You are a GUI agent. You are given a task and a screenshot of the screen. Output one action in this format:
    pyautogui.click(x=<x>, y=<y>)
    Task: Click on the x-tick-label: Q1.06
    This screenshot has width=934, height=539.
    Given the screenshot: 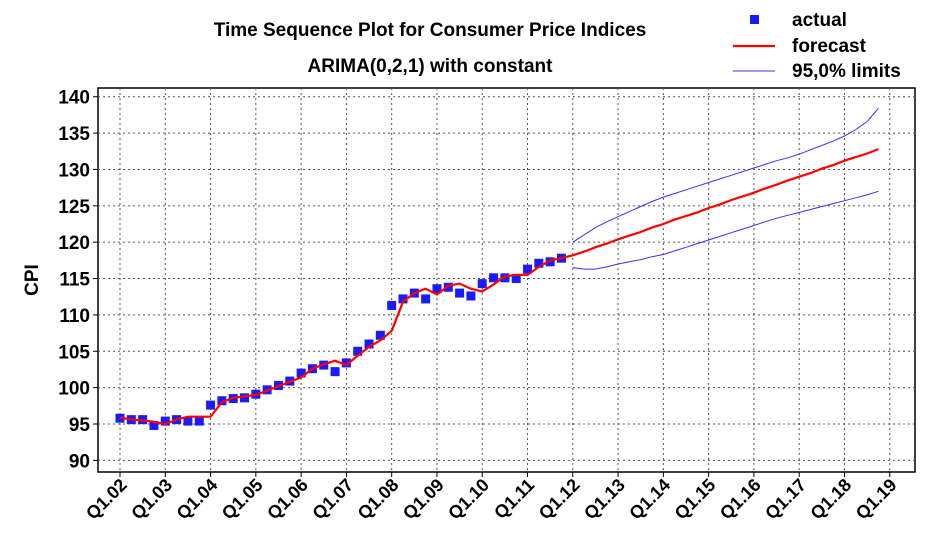 What is the action you would take?
    pyautogui.click(x=287, y=499)
    